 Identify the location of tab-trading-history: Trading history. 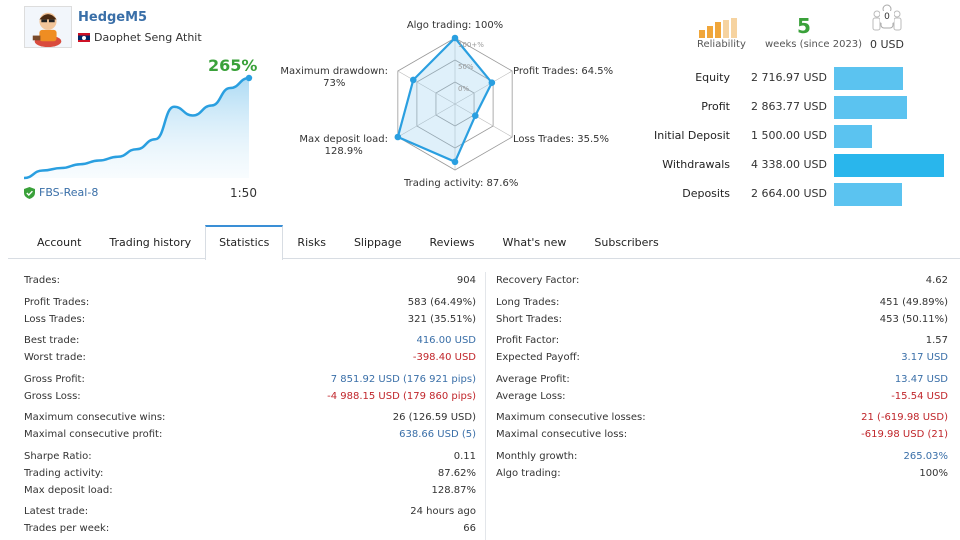
(150, 242).